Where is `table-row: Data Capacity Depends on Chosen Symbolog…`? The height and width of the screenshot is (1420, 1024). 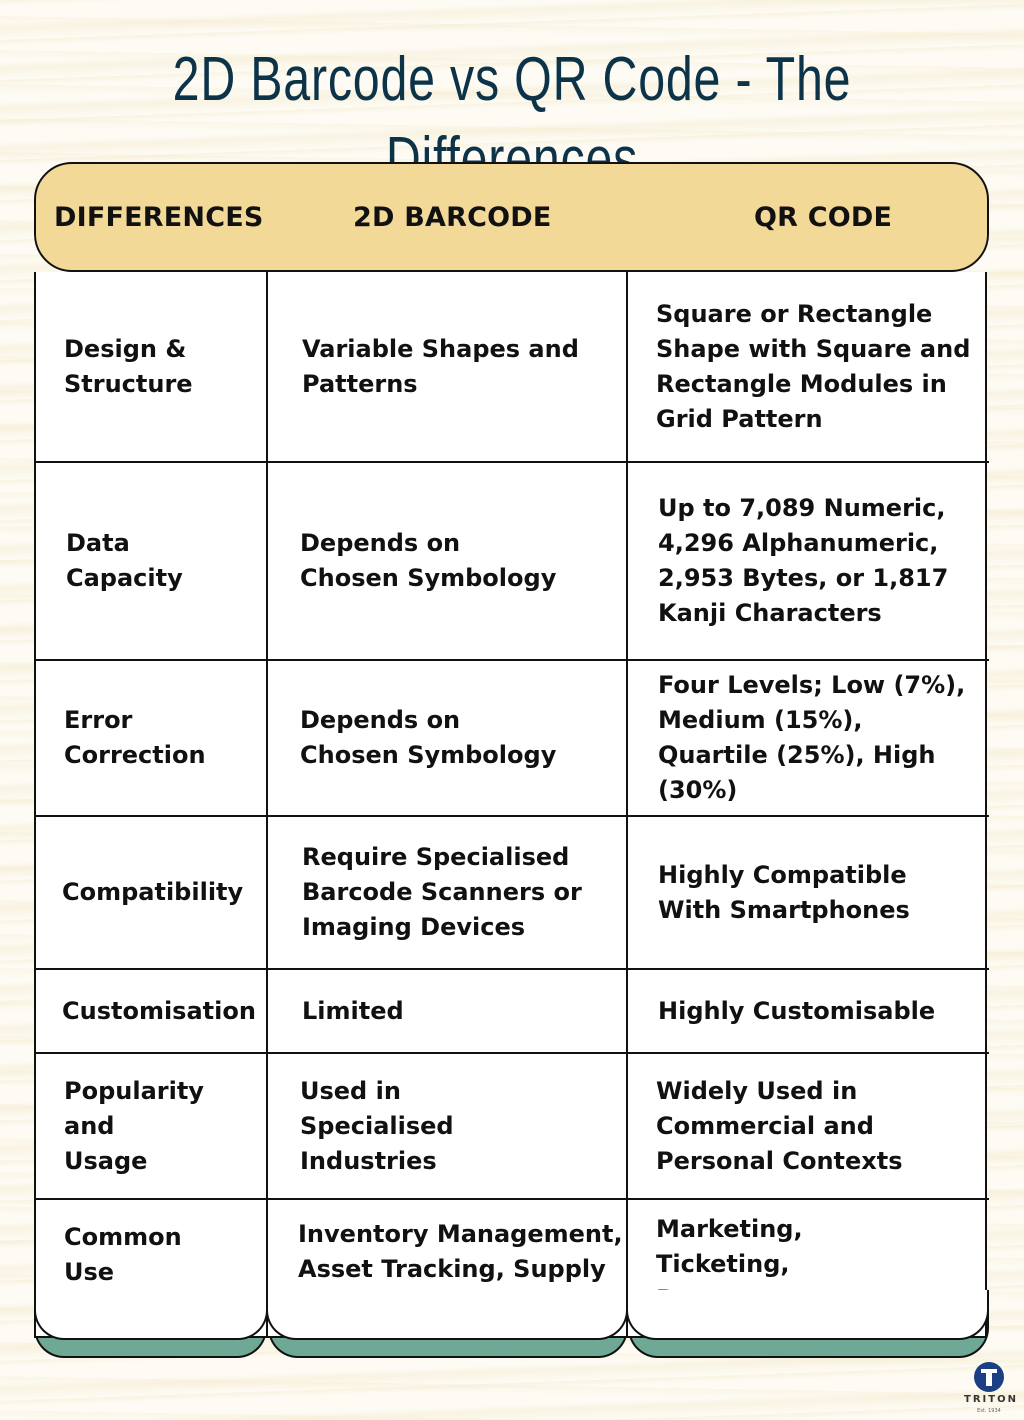
table-row: Data Capacity Depends on Chosen Symbolog… is located at coordinates (512, 562).